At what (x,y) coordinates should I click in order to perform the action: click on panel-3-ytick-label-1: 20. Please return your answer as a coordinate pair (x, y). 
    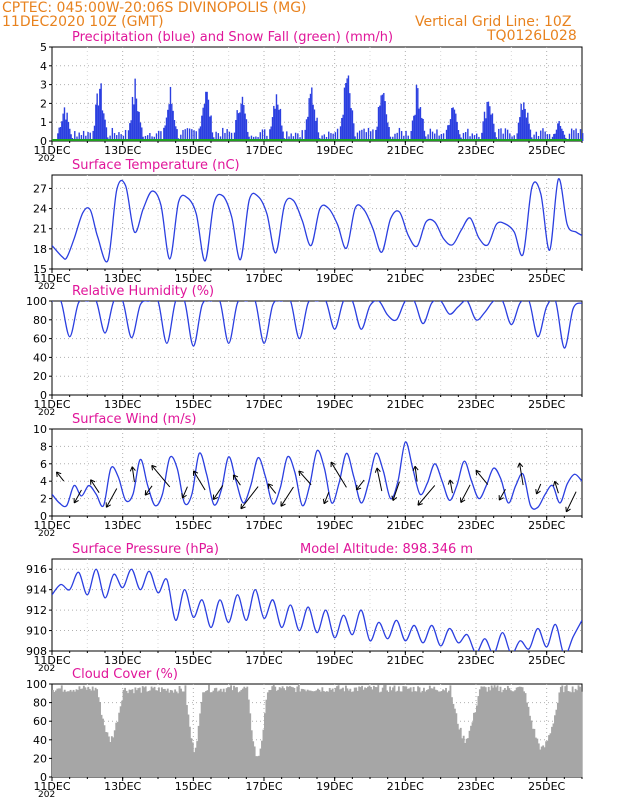
    Looking at the image, I should click on (40, 376).